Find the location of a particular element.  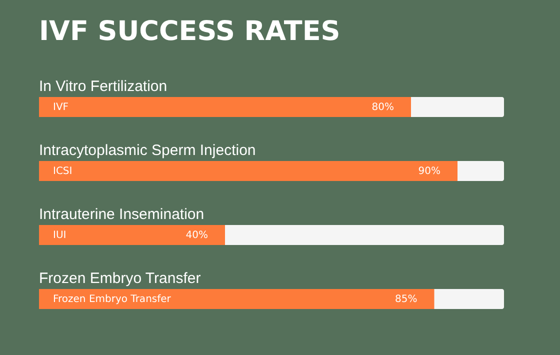

chart-title: IVF SUCCESS RATES is located at coordinates (189, 31).